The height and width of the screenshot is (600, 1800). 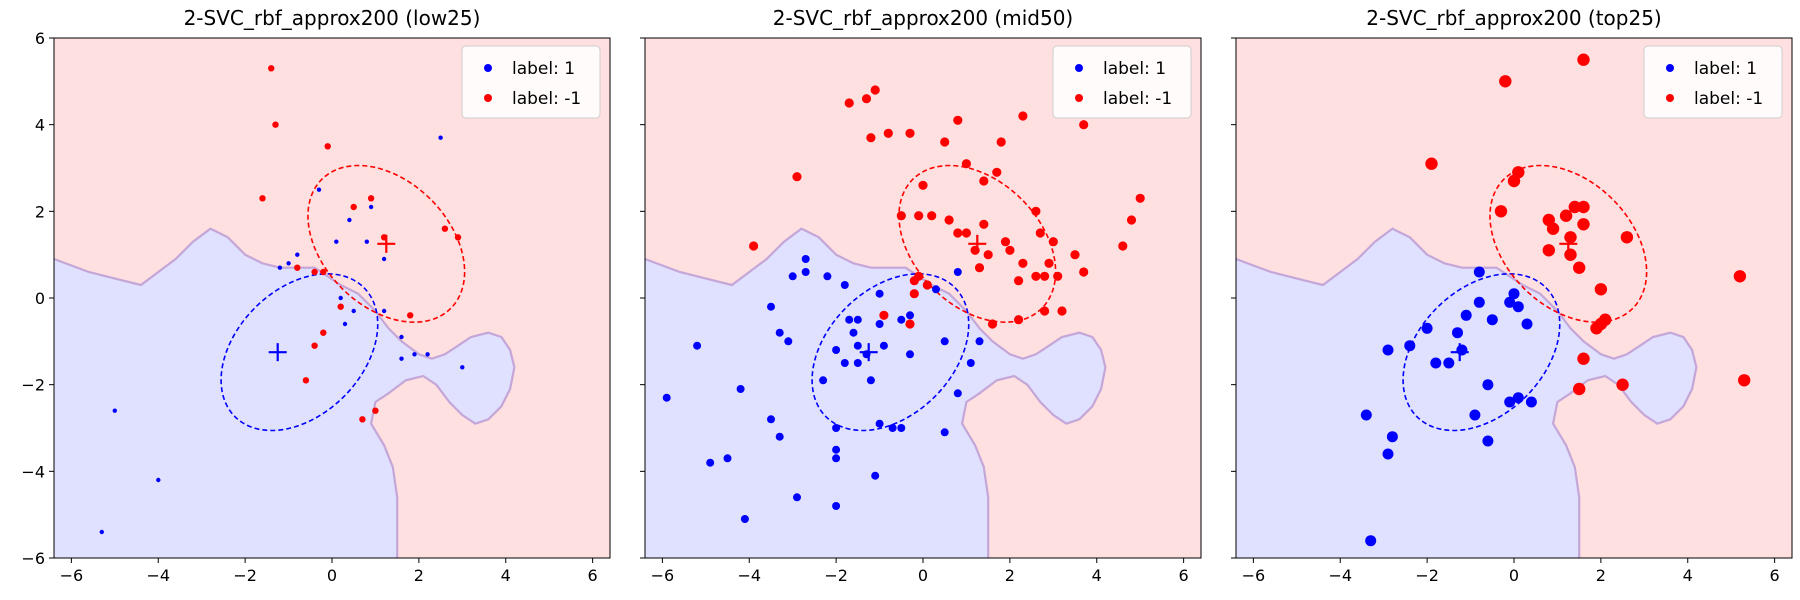 I want to click on positive-region, so click(x=284, y=393).